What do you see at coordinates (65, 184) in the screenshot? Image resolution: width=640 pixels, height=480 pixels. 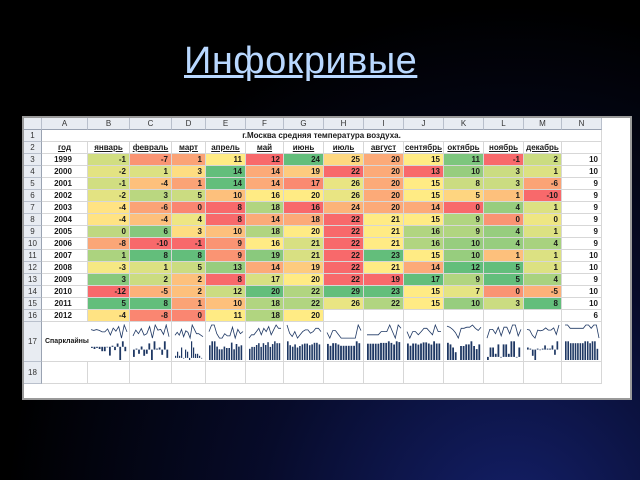 I see `year-cell: 2001` at bounding box center [65, 184].